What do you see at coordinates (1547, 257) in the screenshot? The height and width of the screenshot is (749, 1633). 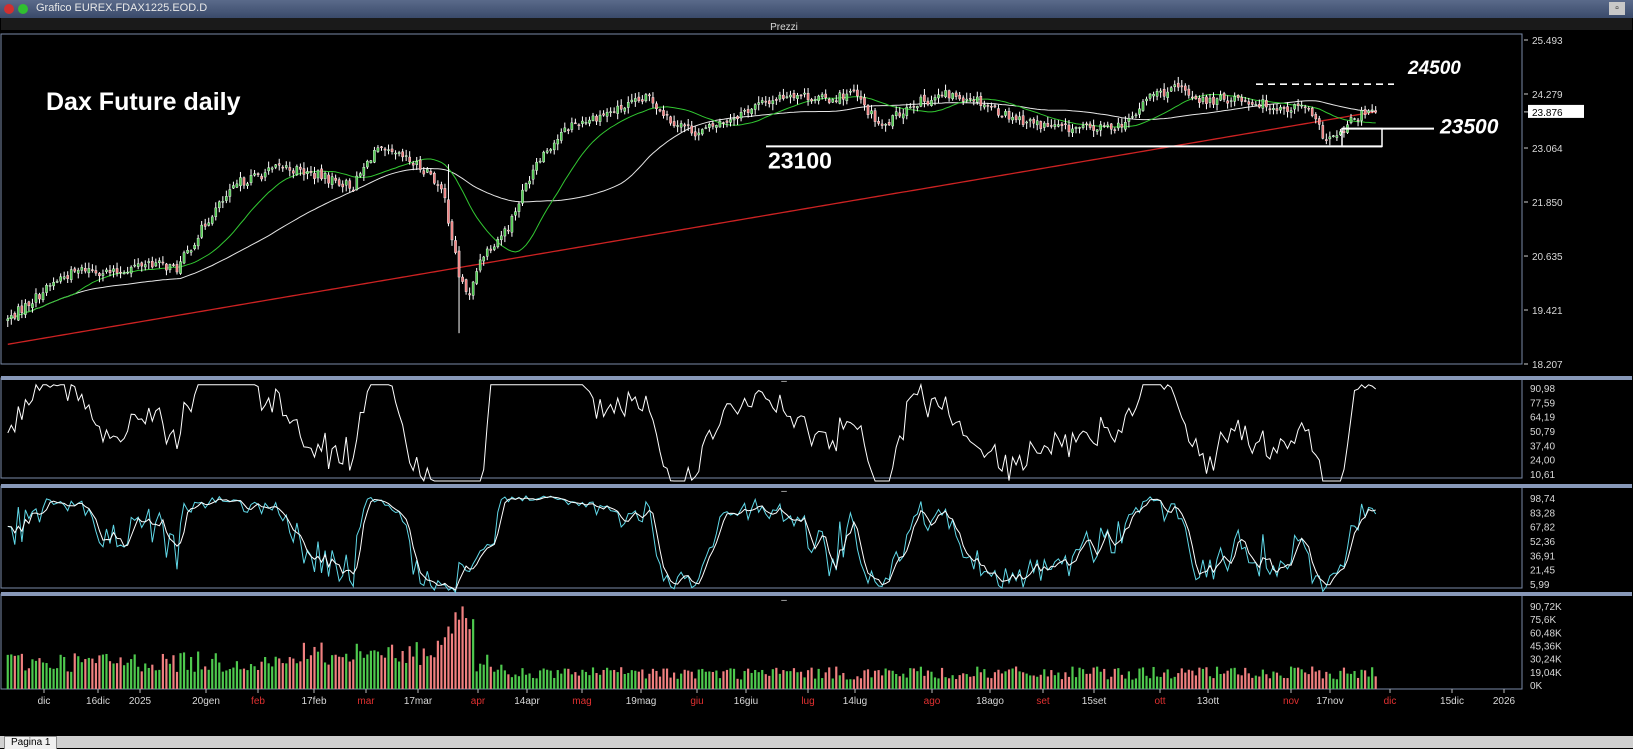 I see `price-tick-label: 20.635` at bounding box center [1547, 257].